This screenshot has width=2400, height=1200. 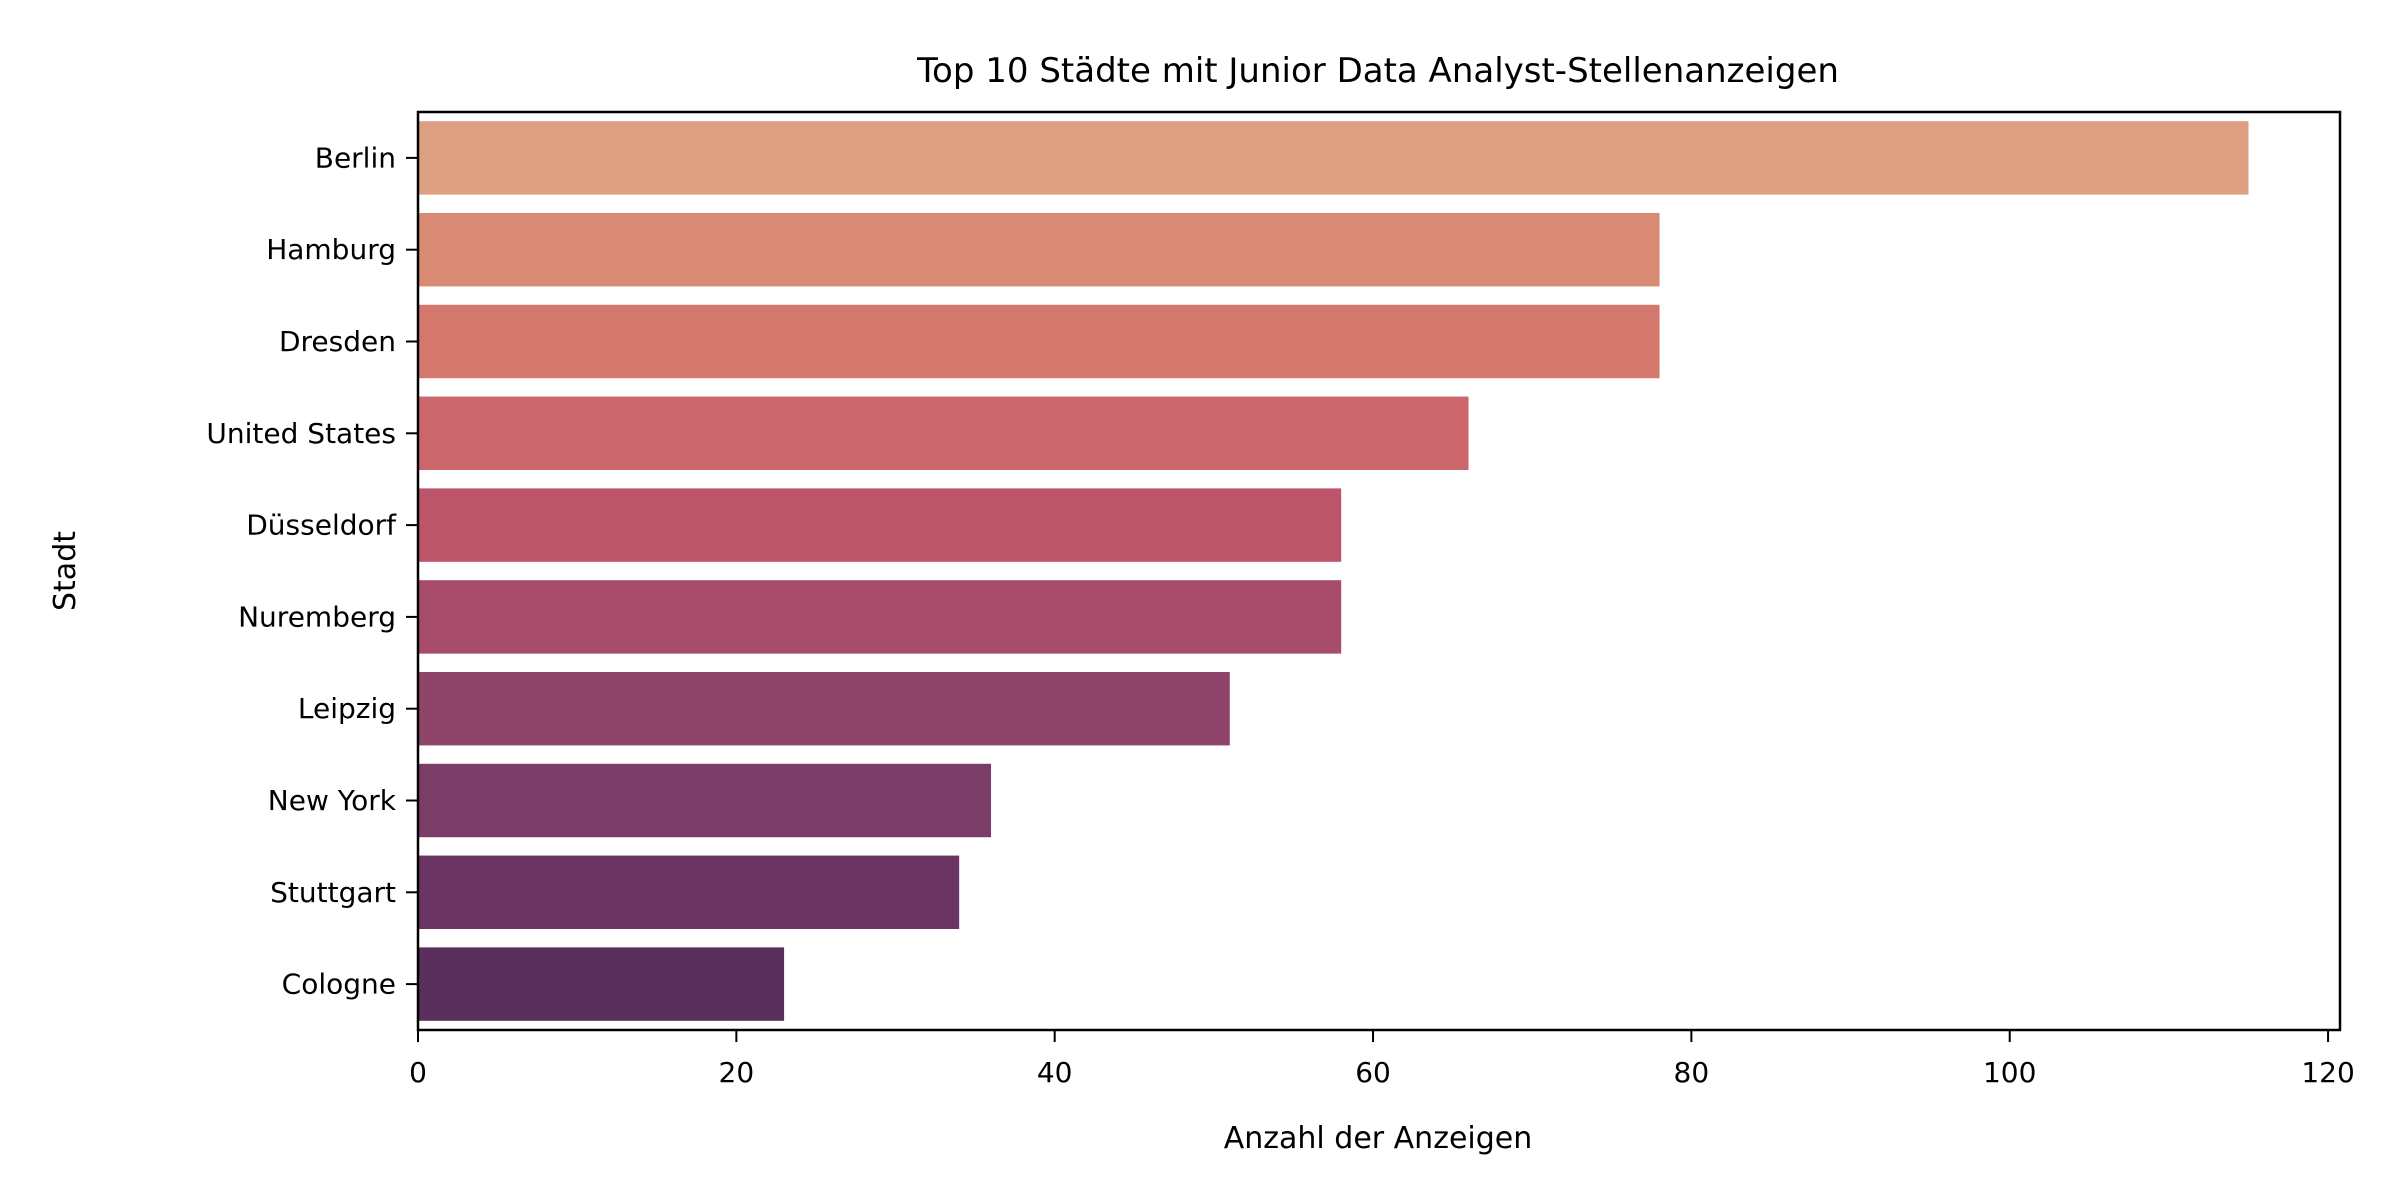 What do you see at coordinates (337, 341) in the screenshot?
I see `y-tick-label: Dresden` at bounding box center [337, 341].